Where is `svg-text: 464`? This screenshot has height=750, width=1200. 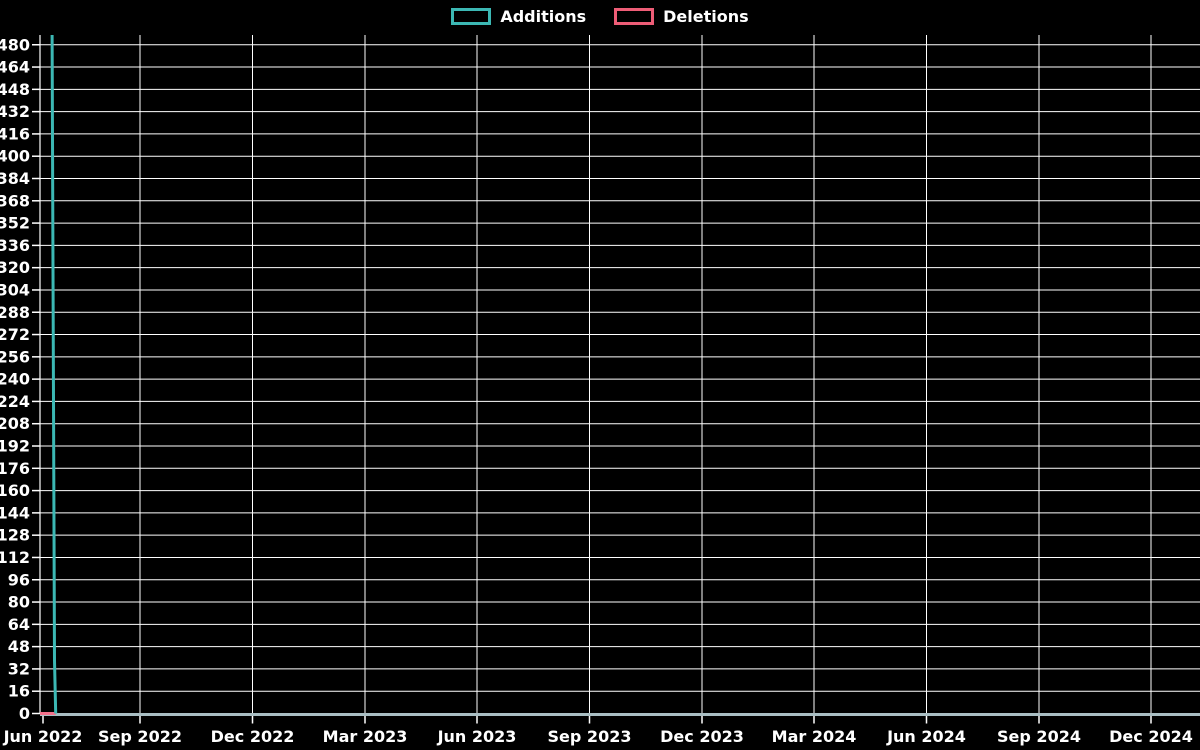 svg-text: 464 is located at coordinates (15, 67).